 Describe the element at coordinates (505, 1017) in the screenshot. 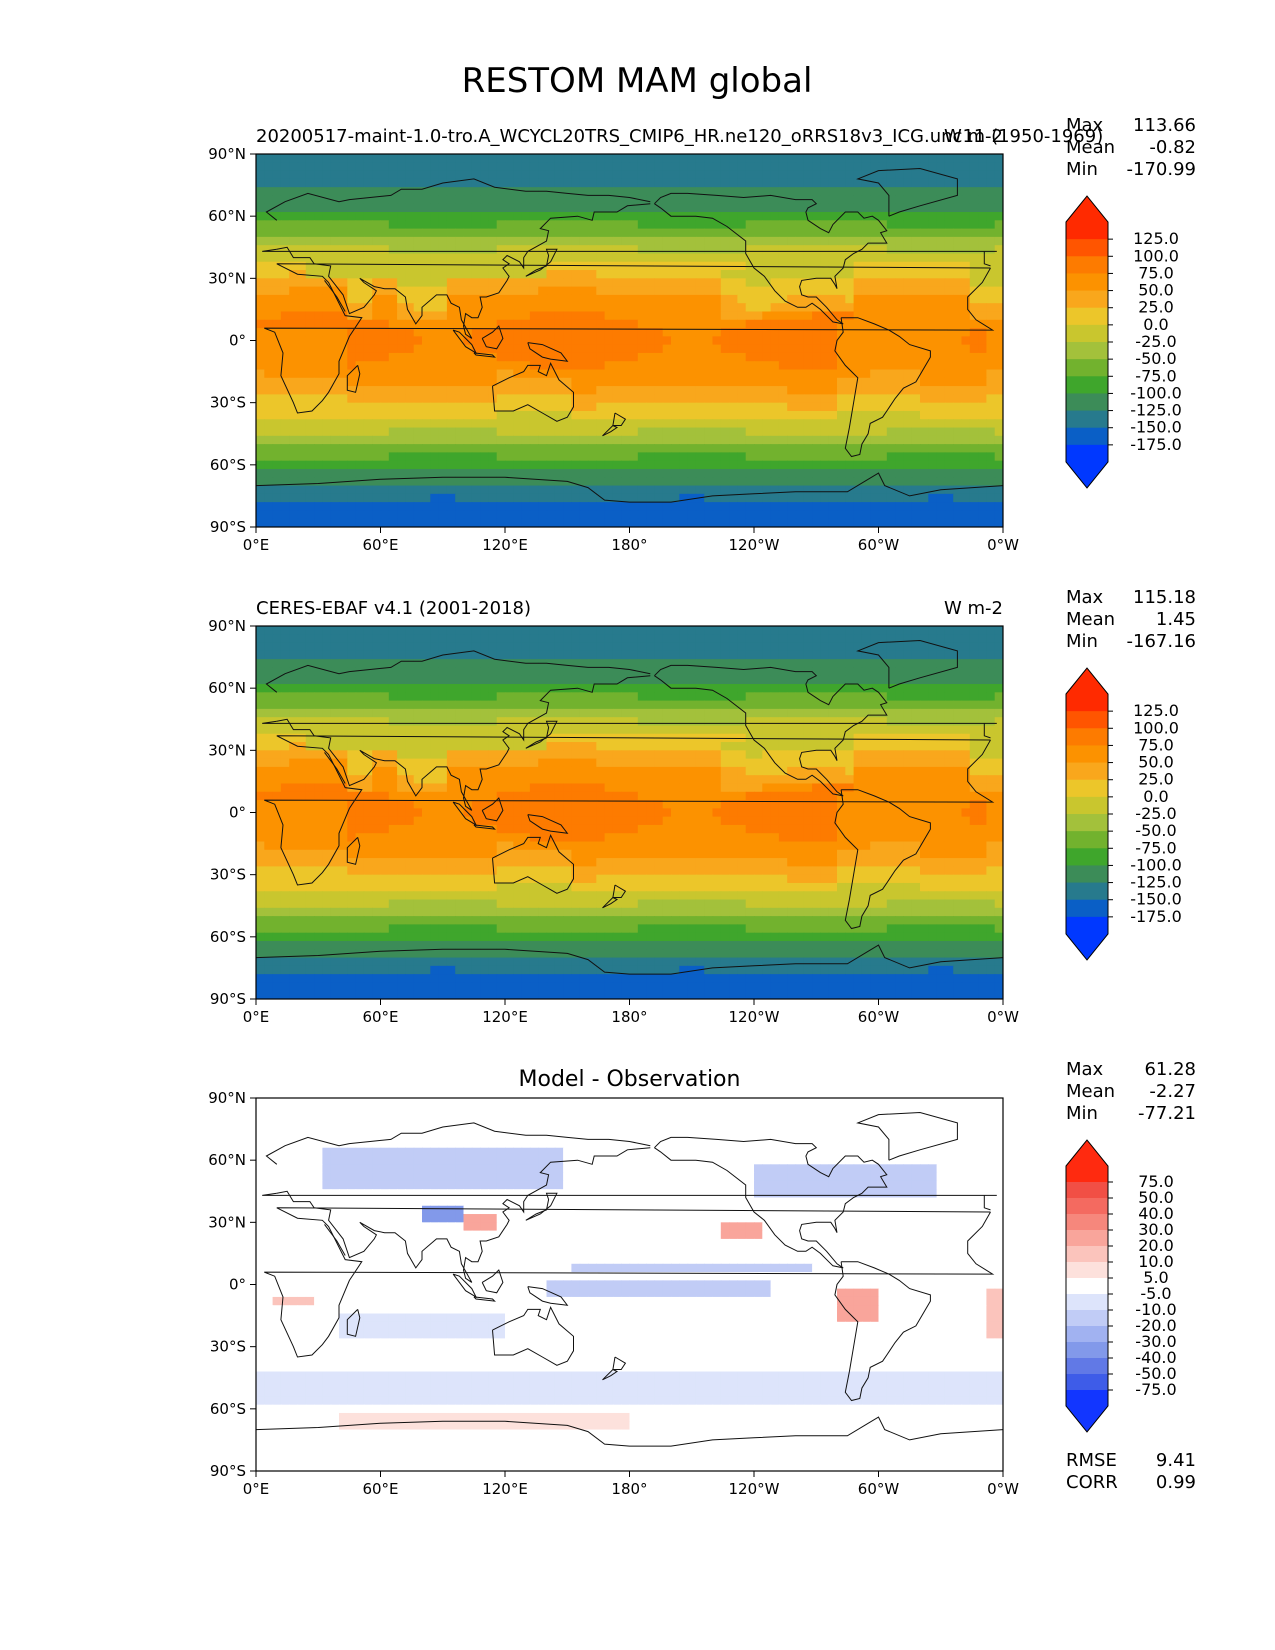

I see `lon-tick-label: 120°E` at that location.